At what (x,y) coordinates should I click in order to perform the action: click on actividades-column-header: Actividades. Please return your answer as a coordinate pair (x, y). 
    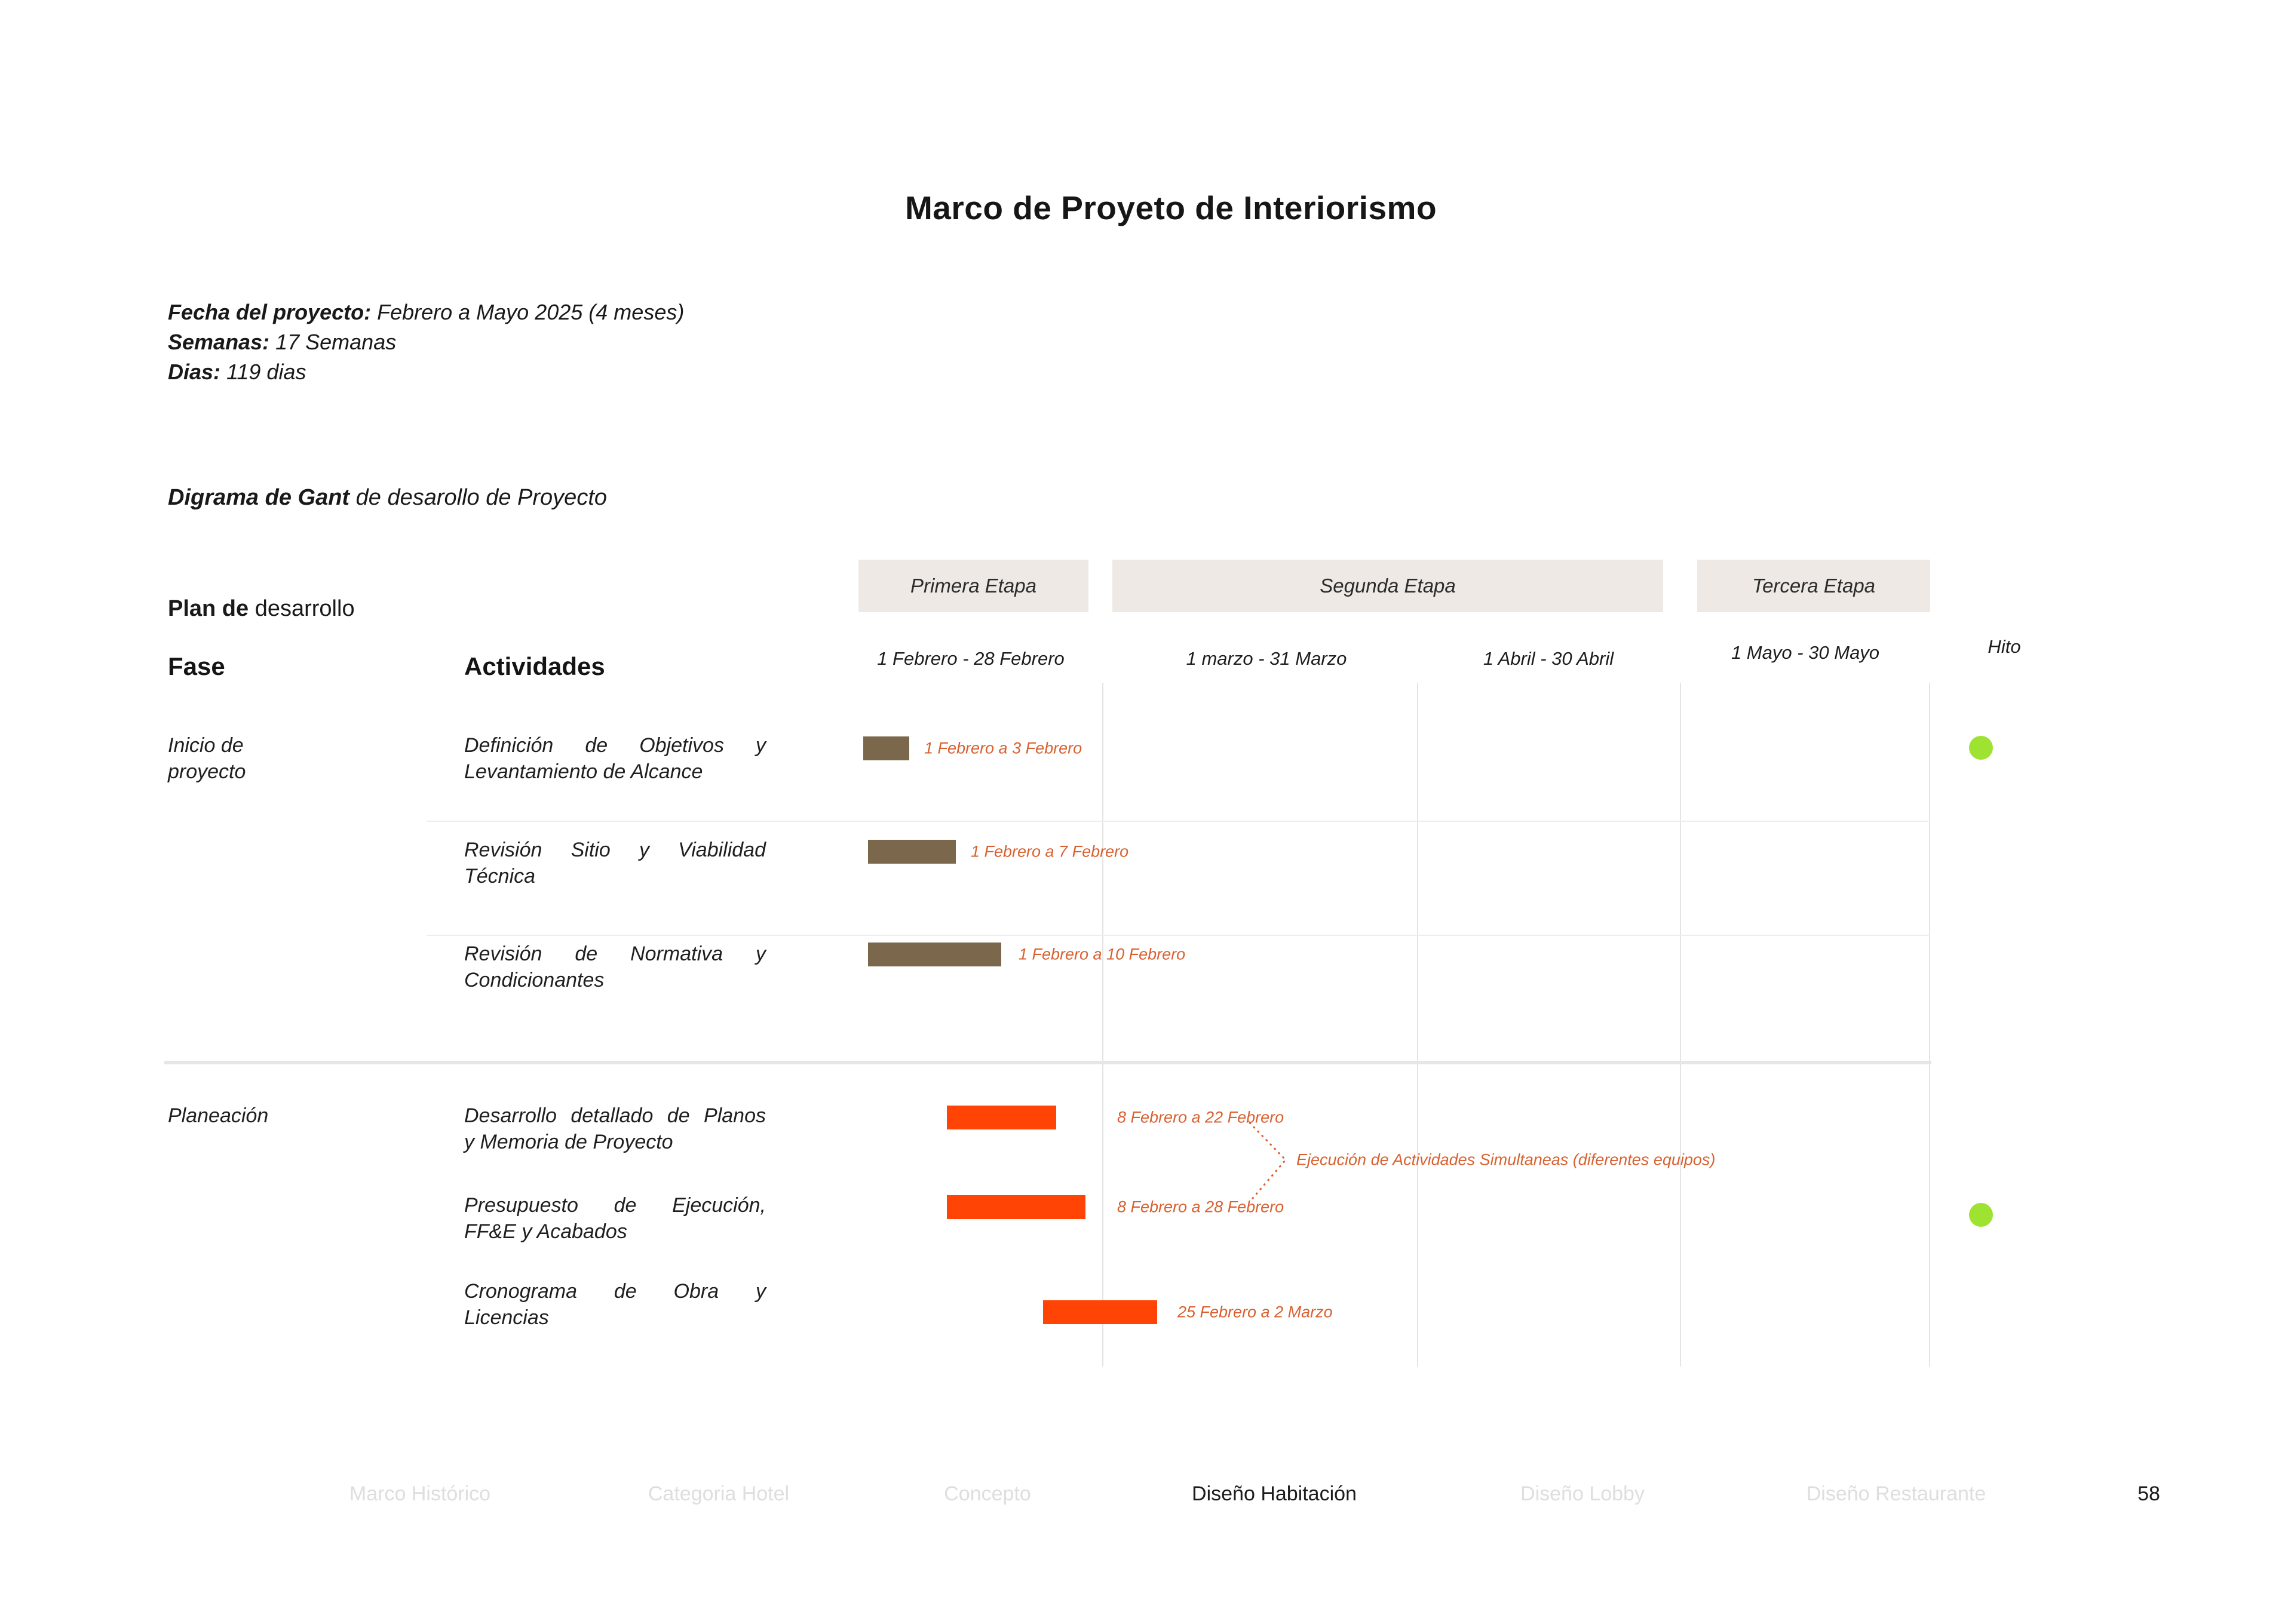
    Looking at the image, I should click on (534, 666).